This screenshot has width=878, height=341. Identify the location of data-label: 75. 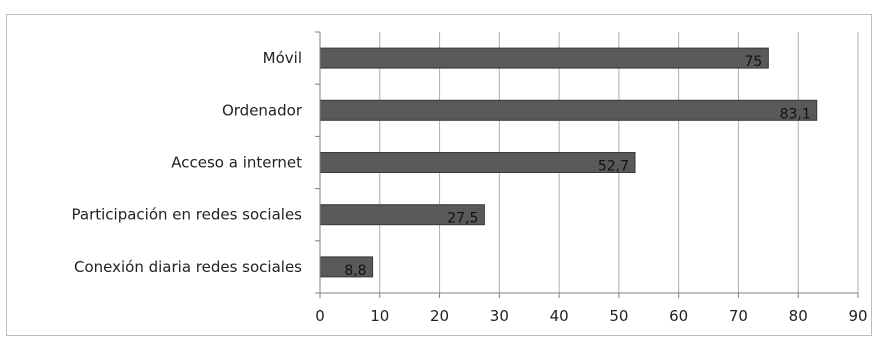
(754, 62).